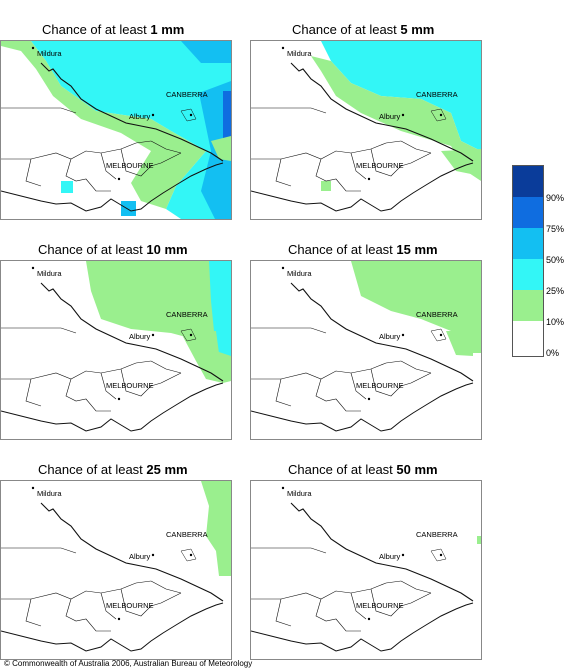 The image size is (570, 671). What do you see at coordinates (555, 291) in the screenshot?
I see `legend-label-25: 25%` at bounding box center [555, 291].